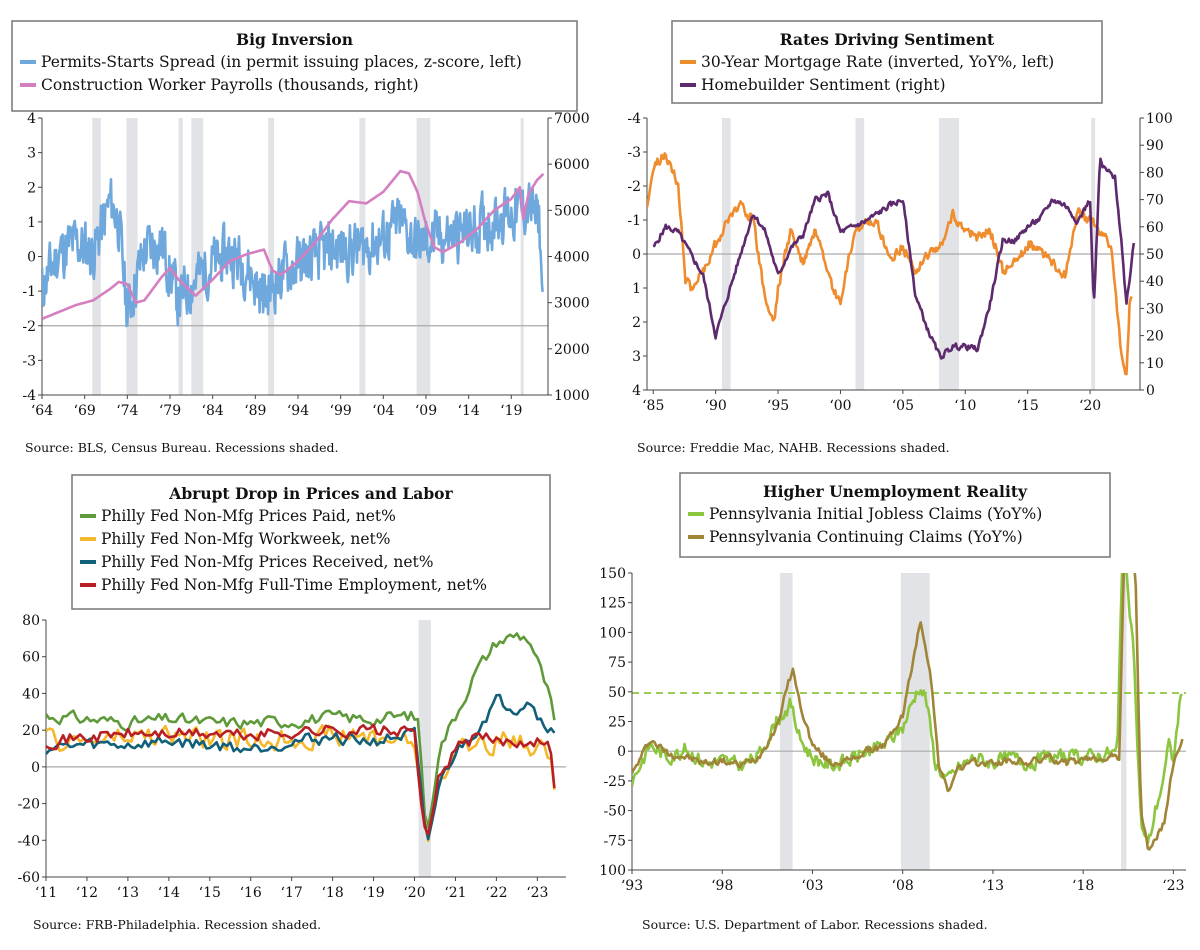  I want to click on y-right-tick-label: 40, so click(1155, 282).